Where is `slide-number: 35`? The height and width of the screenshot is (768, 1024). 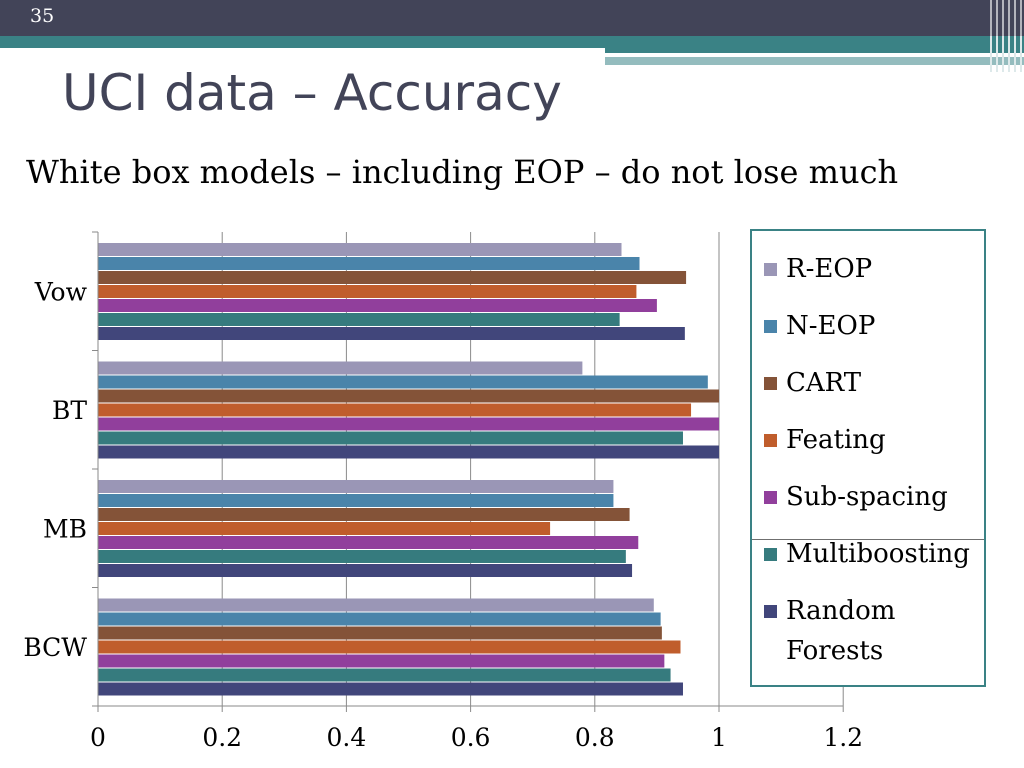
slide-number: 35 is located at coordinates (42, 16).